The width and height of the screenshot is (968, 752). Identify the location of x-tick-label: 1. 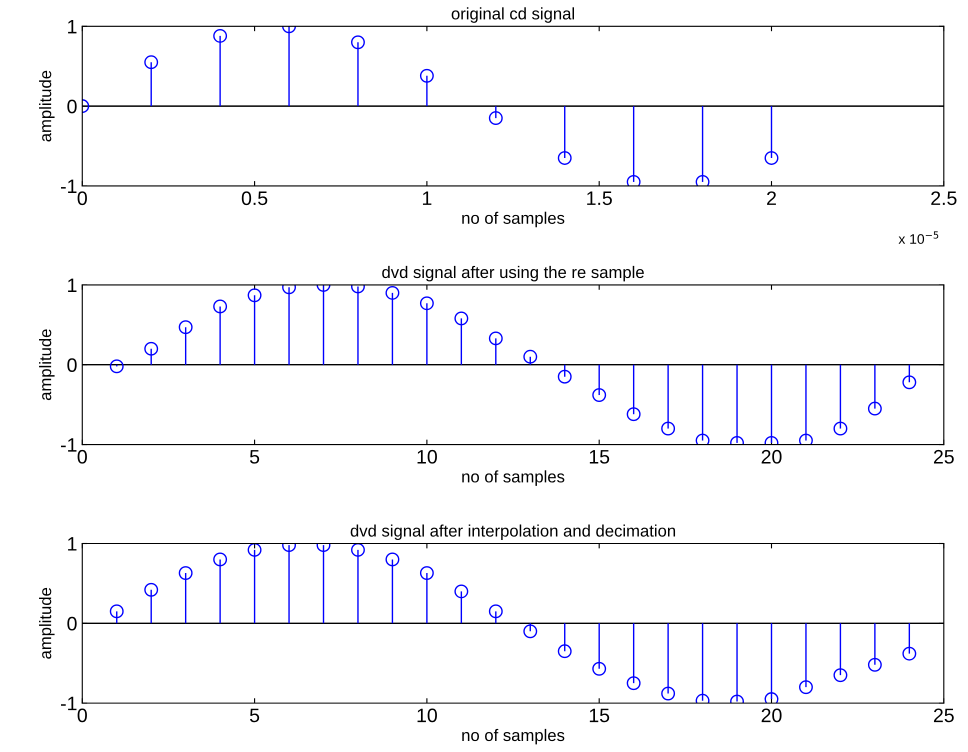
(427, 198).